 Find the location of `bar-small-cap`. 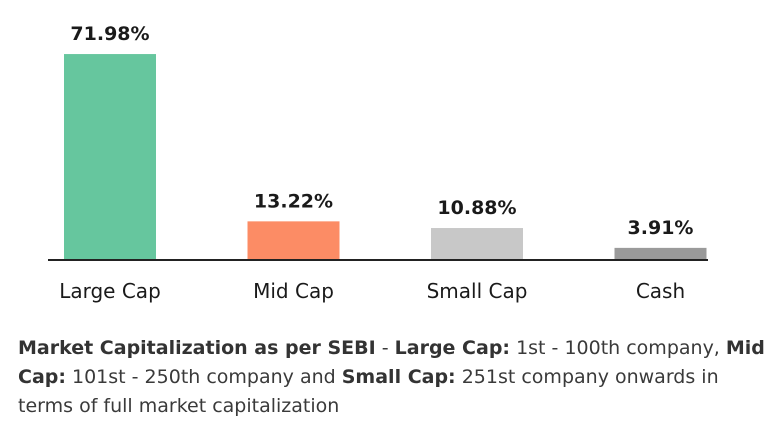

bar-small-cap is located at coordinates (477, 243).